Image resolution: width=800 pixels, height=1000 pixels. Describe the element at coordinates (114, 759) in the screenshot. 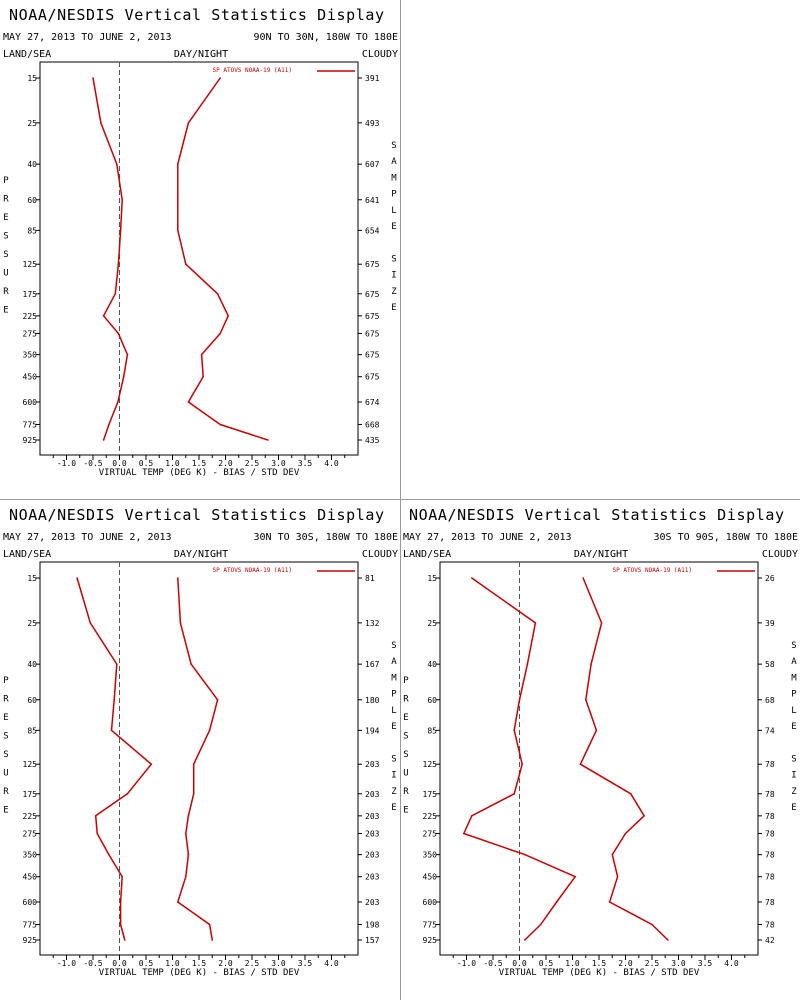

I see `series-line-bias` at that location.